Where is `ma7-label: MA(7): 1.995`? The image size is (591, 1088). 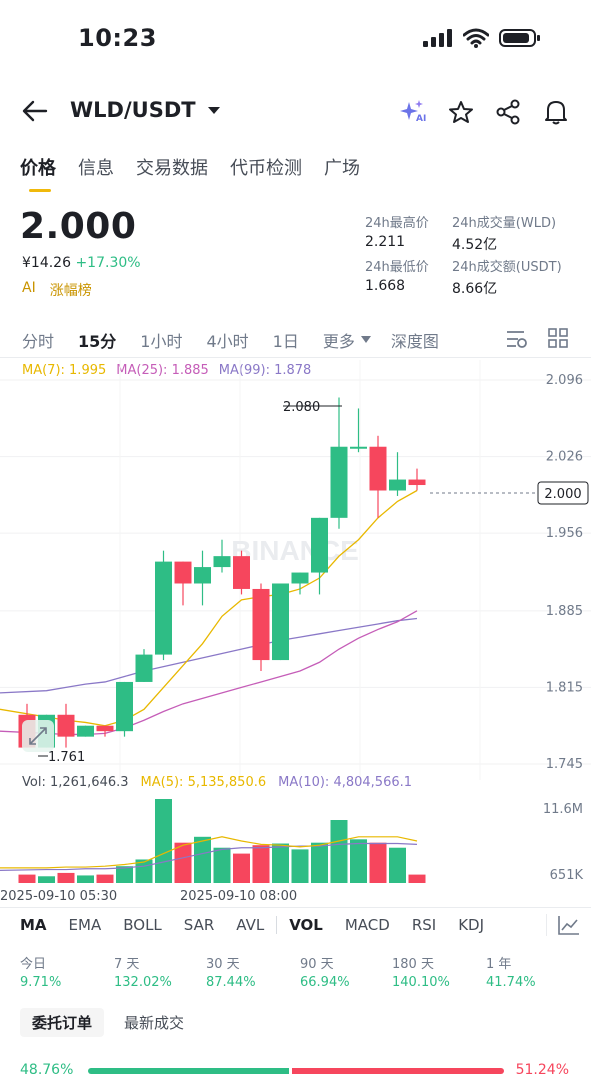 ma7-label: MA(7): 1.995 is located at coordinates (64, 370).